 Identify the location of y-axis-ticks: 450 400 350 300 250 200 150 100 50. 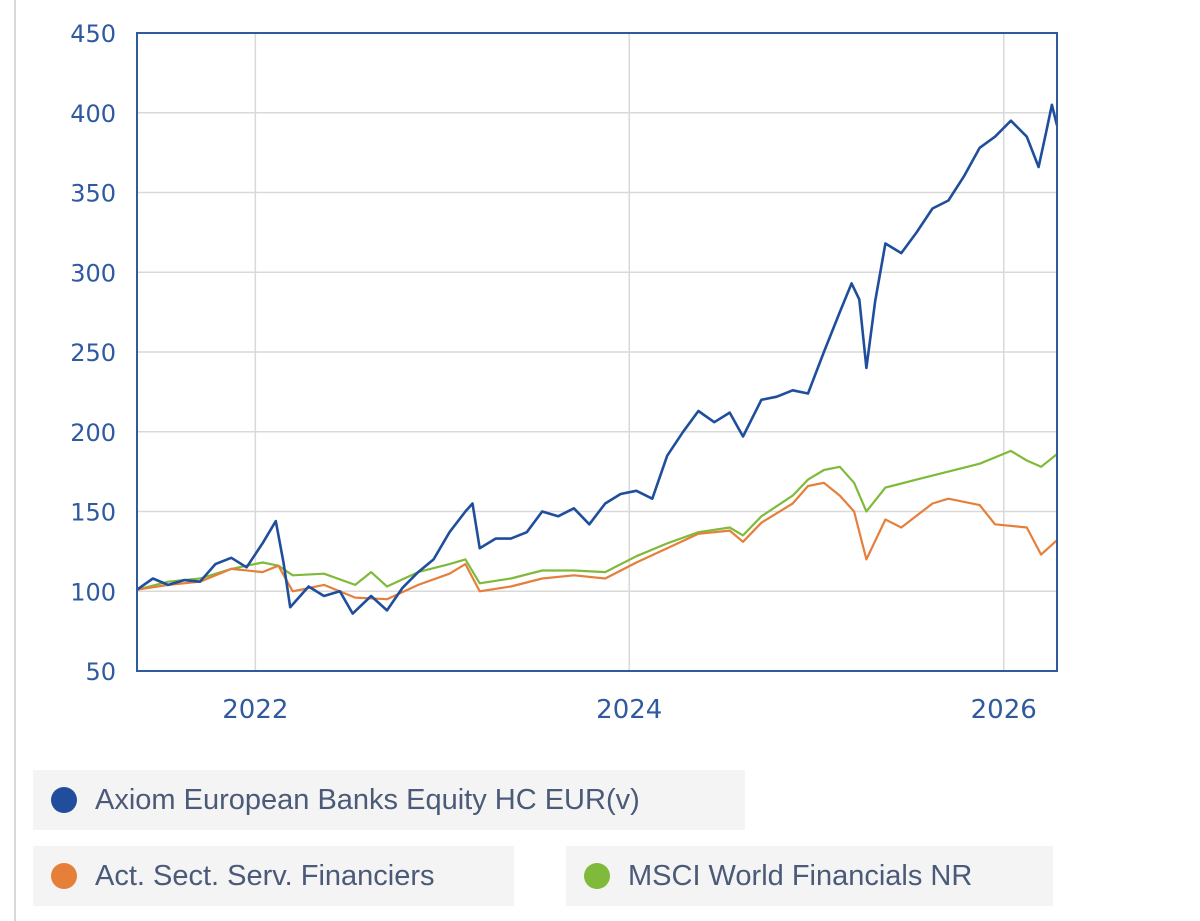
(93, 353).